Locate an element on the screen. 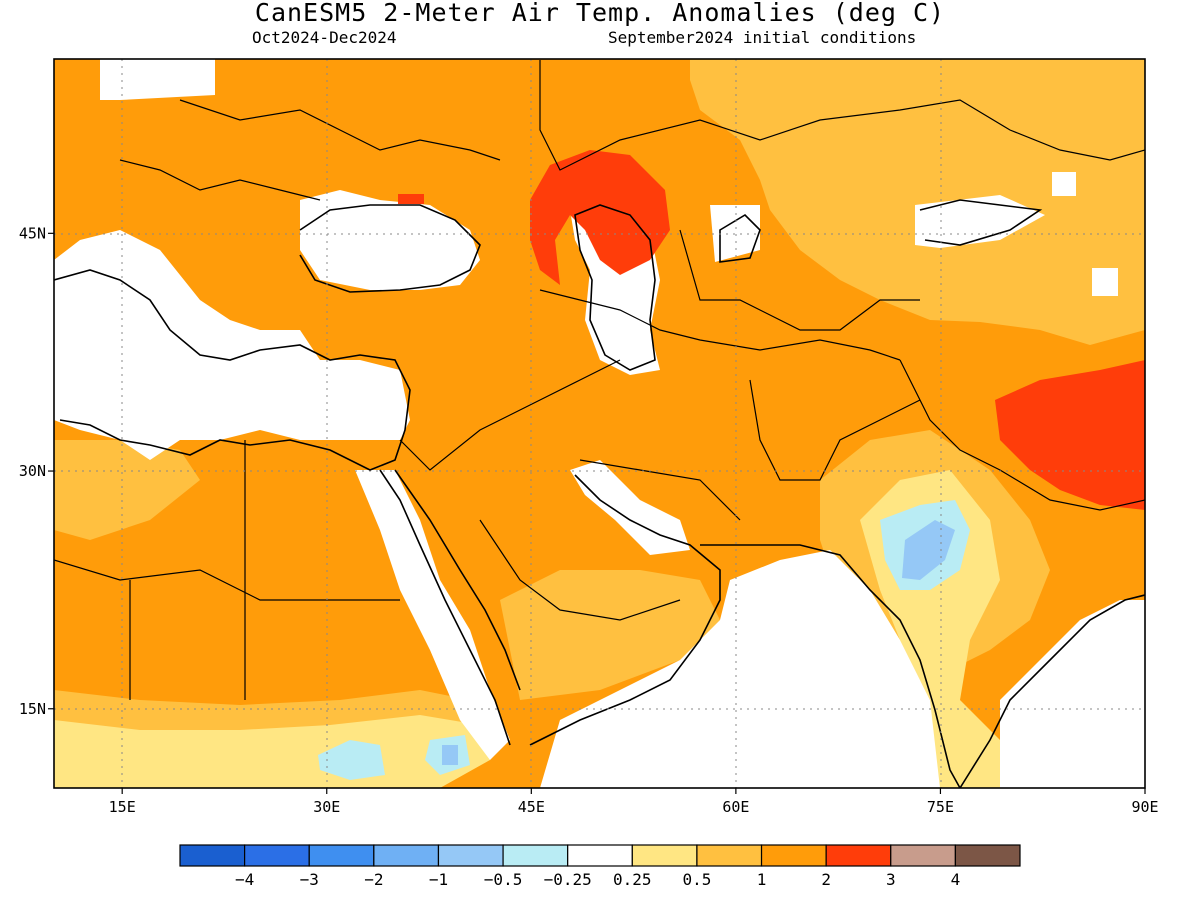 This screenshot has height=900, width=1200. anomaly-field-neg-1-ethiopia is located at coordinates (450, 755).